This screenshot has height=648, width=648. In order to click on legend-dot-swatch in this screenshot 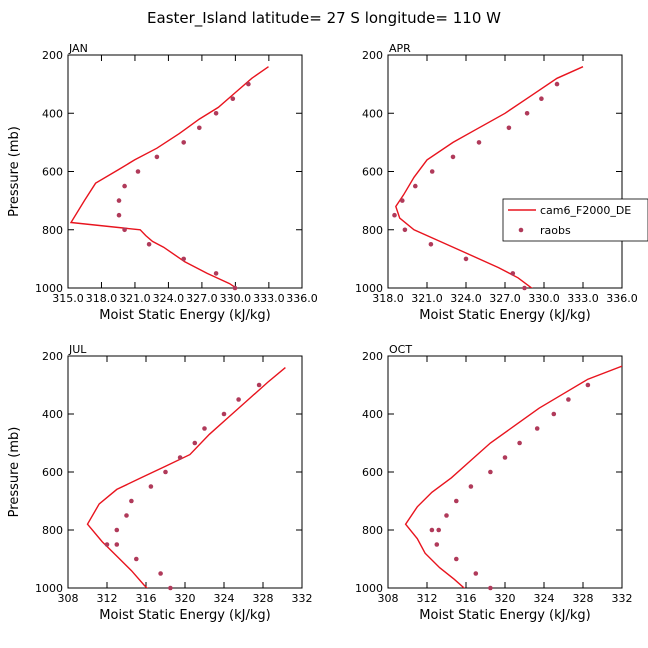, I will do `click(521, 230)`.